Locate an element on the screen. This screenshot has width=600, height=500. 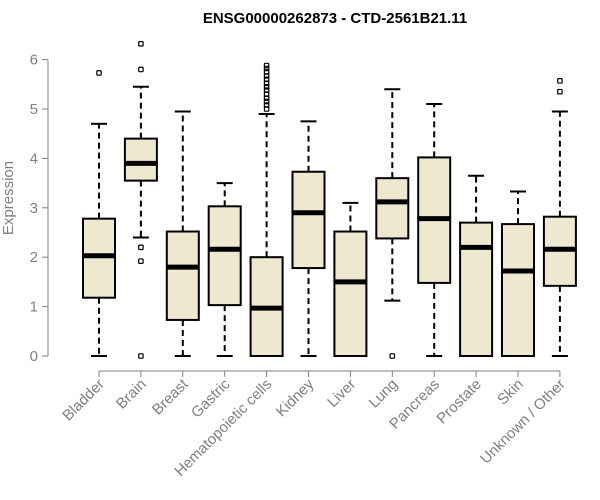
x-tick-label: Breast is located at coordinates (170, 396).